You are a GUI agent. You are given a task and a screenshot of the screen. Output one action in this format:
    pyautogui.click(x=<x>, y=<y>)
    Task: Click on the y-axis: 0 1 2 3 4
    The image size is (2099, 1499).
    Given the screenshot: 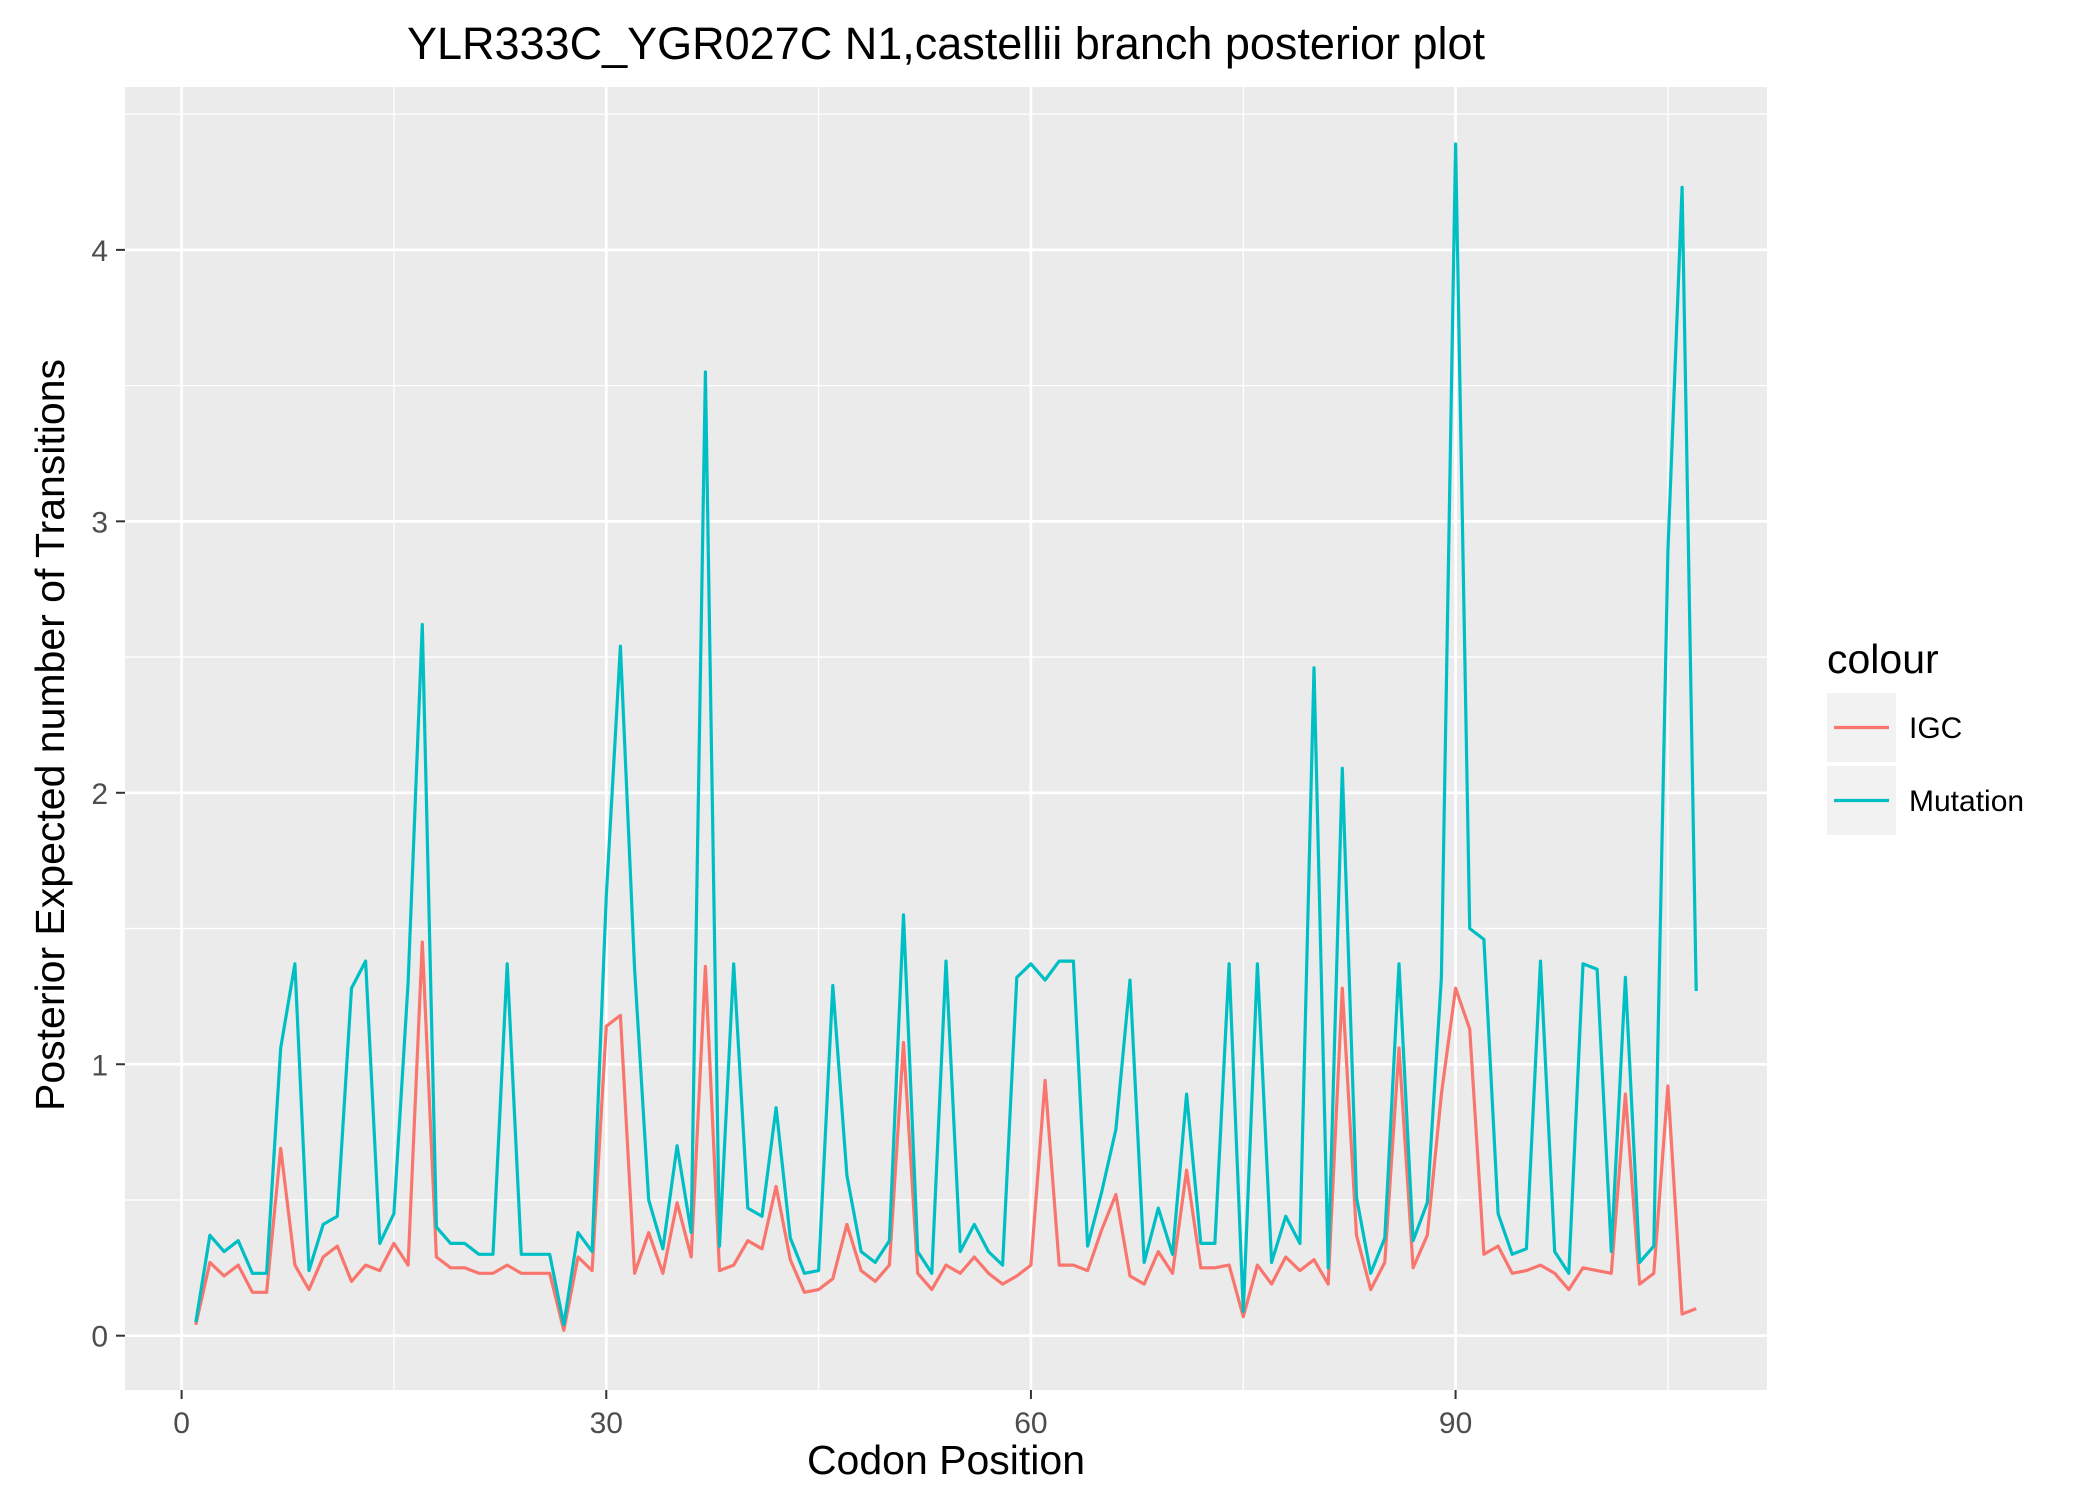 What is the action you would take?
    pyautogui.click(x=108, y=794)
    